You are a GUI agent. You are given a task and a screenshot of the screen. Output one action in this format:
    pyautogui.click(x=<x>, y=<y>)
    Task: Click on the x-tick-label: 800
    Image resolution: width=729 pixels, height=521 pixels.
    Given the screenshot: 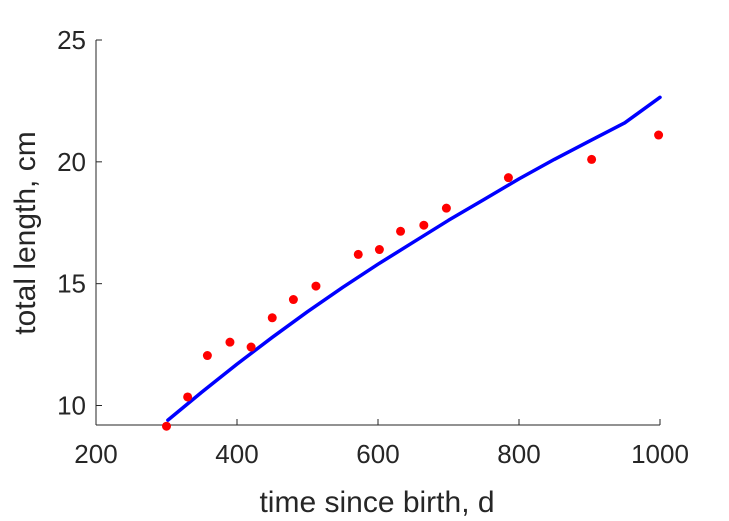 What is the action you would take?
    pyautogui.click(x=518, y=454)
    